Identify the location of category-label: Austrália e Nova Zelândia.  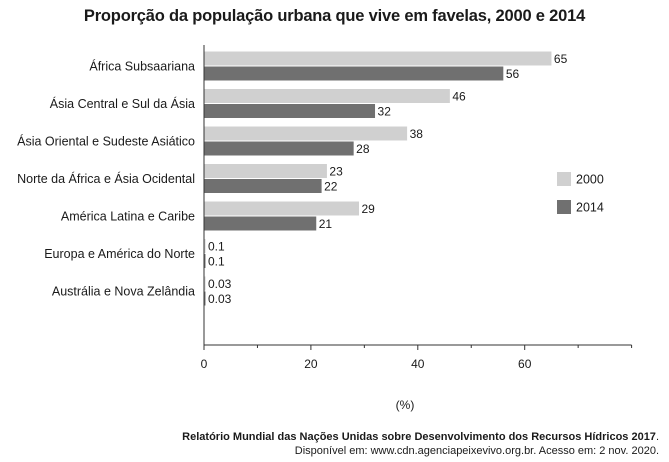
(123, 292).